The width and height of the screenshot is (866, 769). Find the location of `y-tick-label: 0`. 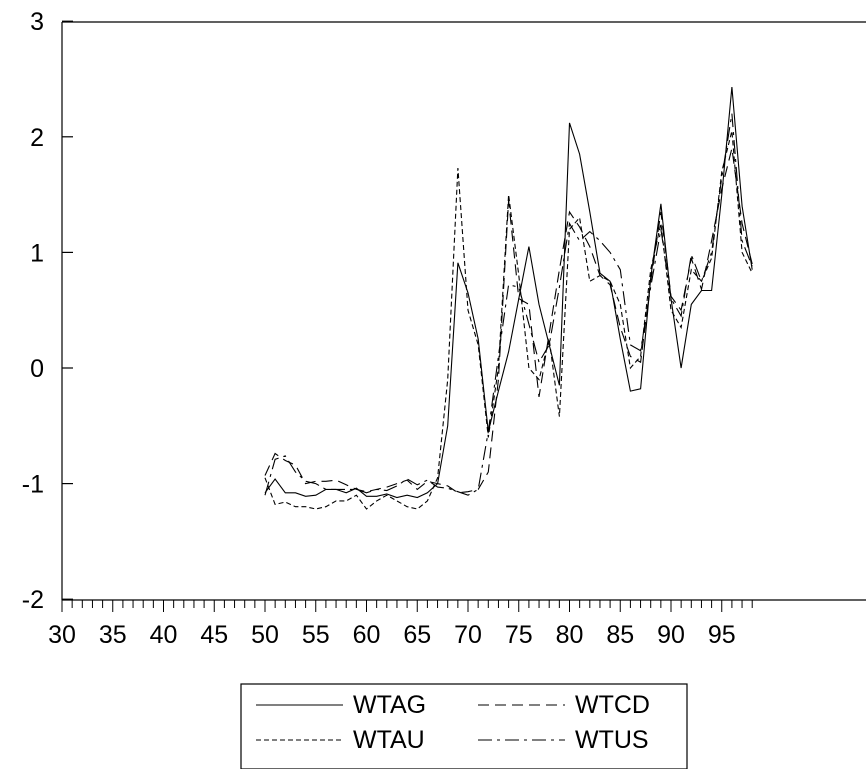

y-tick-label: 0 is located at coordinates (37, 369).